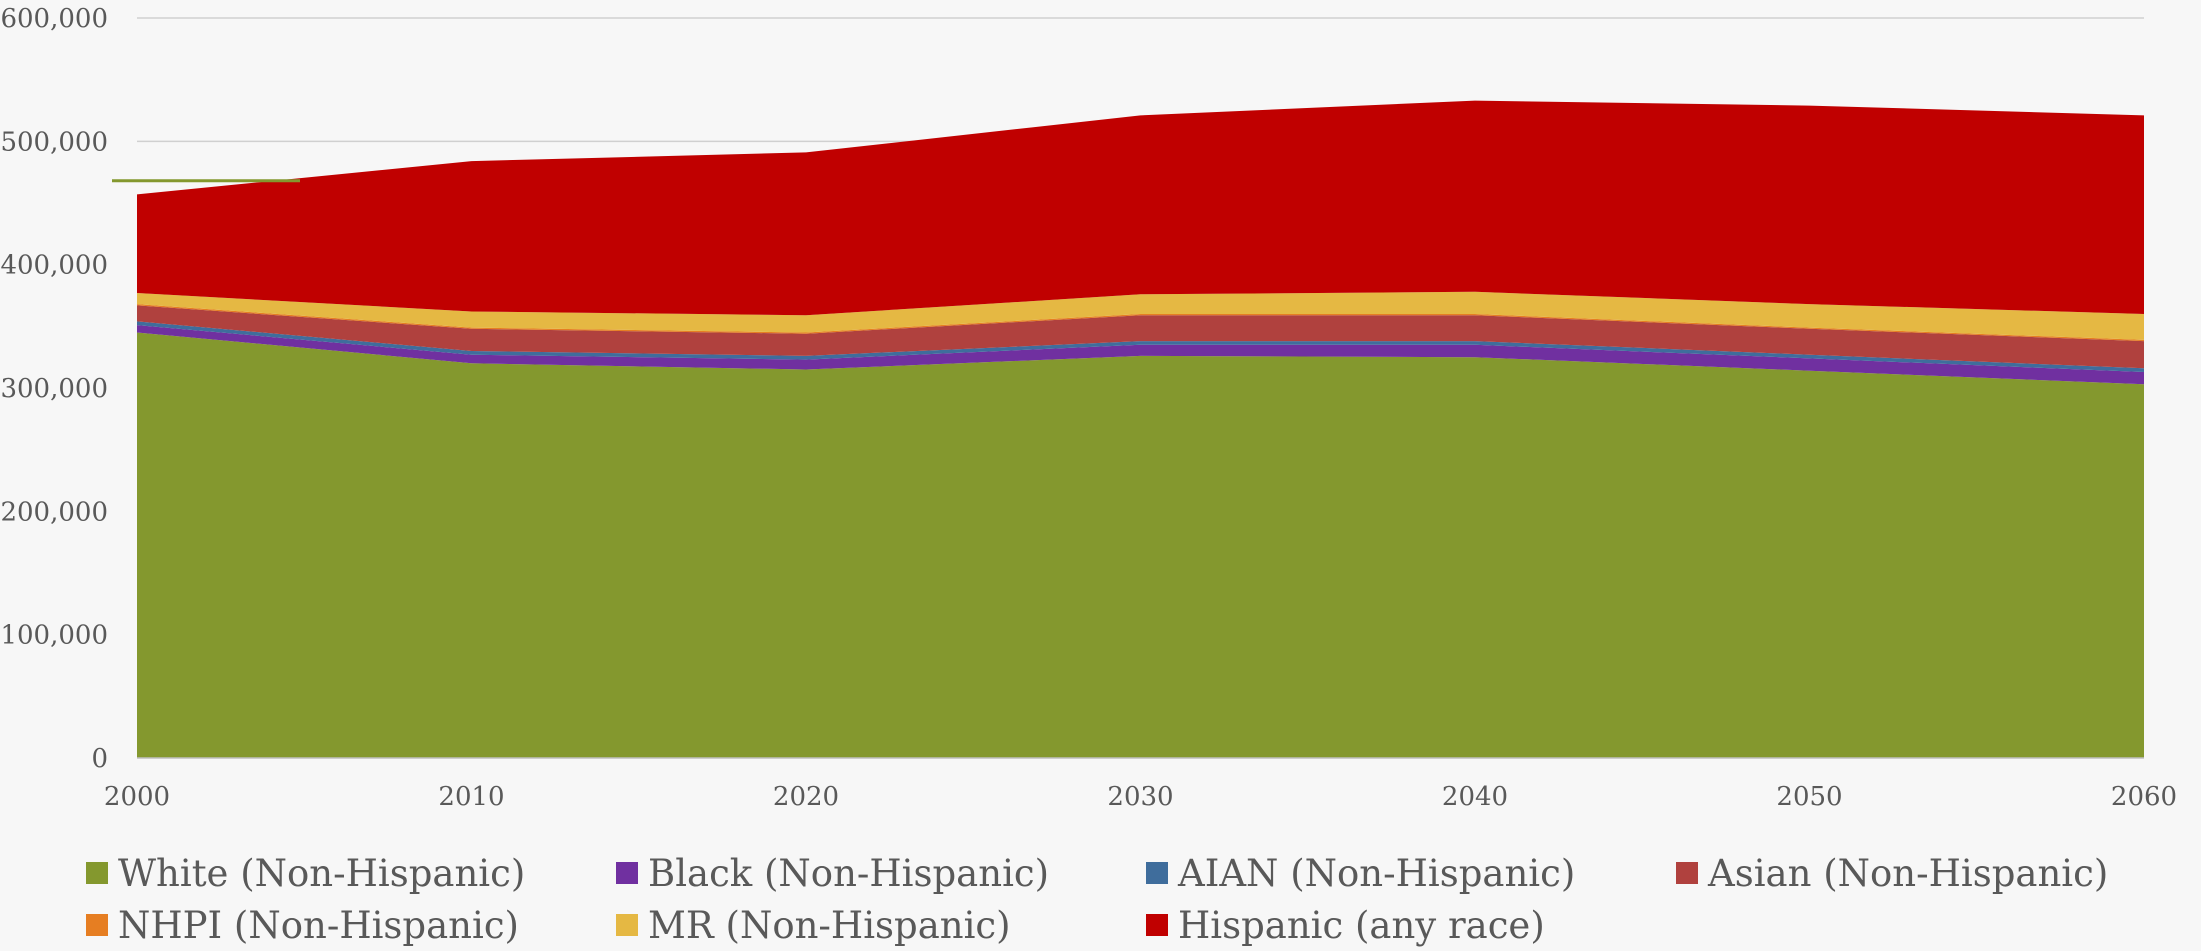 The image size is (2201, 951). Describe the element at coordinates (54, 266) in the screenshot. I see `y-tick-label: 400,000` at that location.